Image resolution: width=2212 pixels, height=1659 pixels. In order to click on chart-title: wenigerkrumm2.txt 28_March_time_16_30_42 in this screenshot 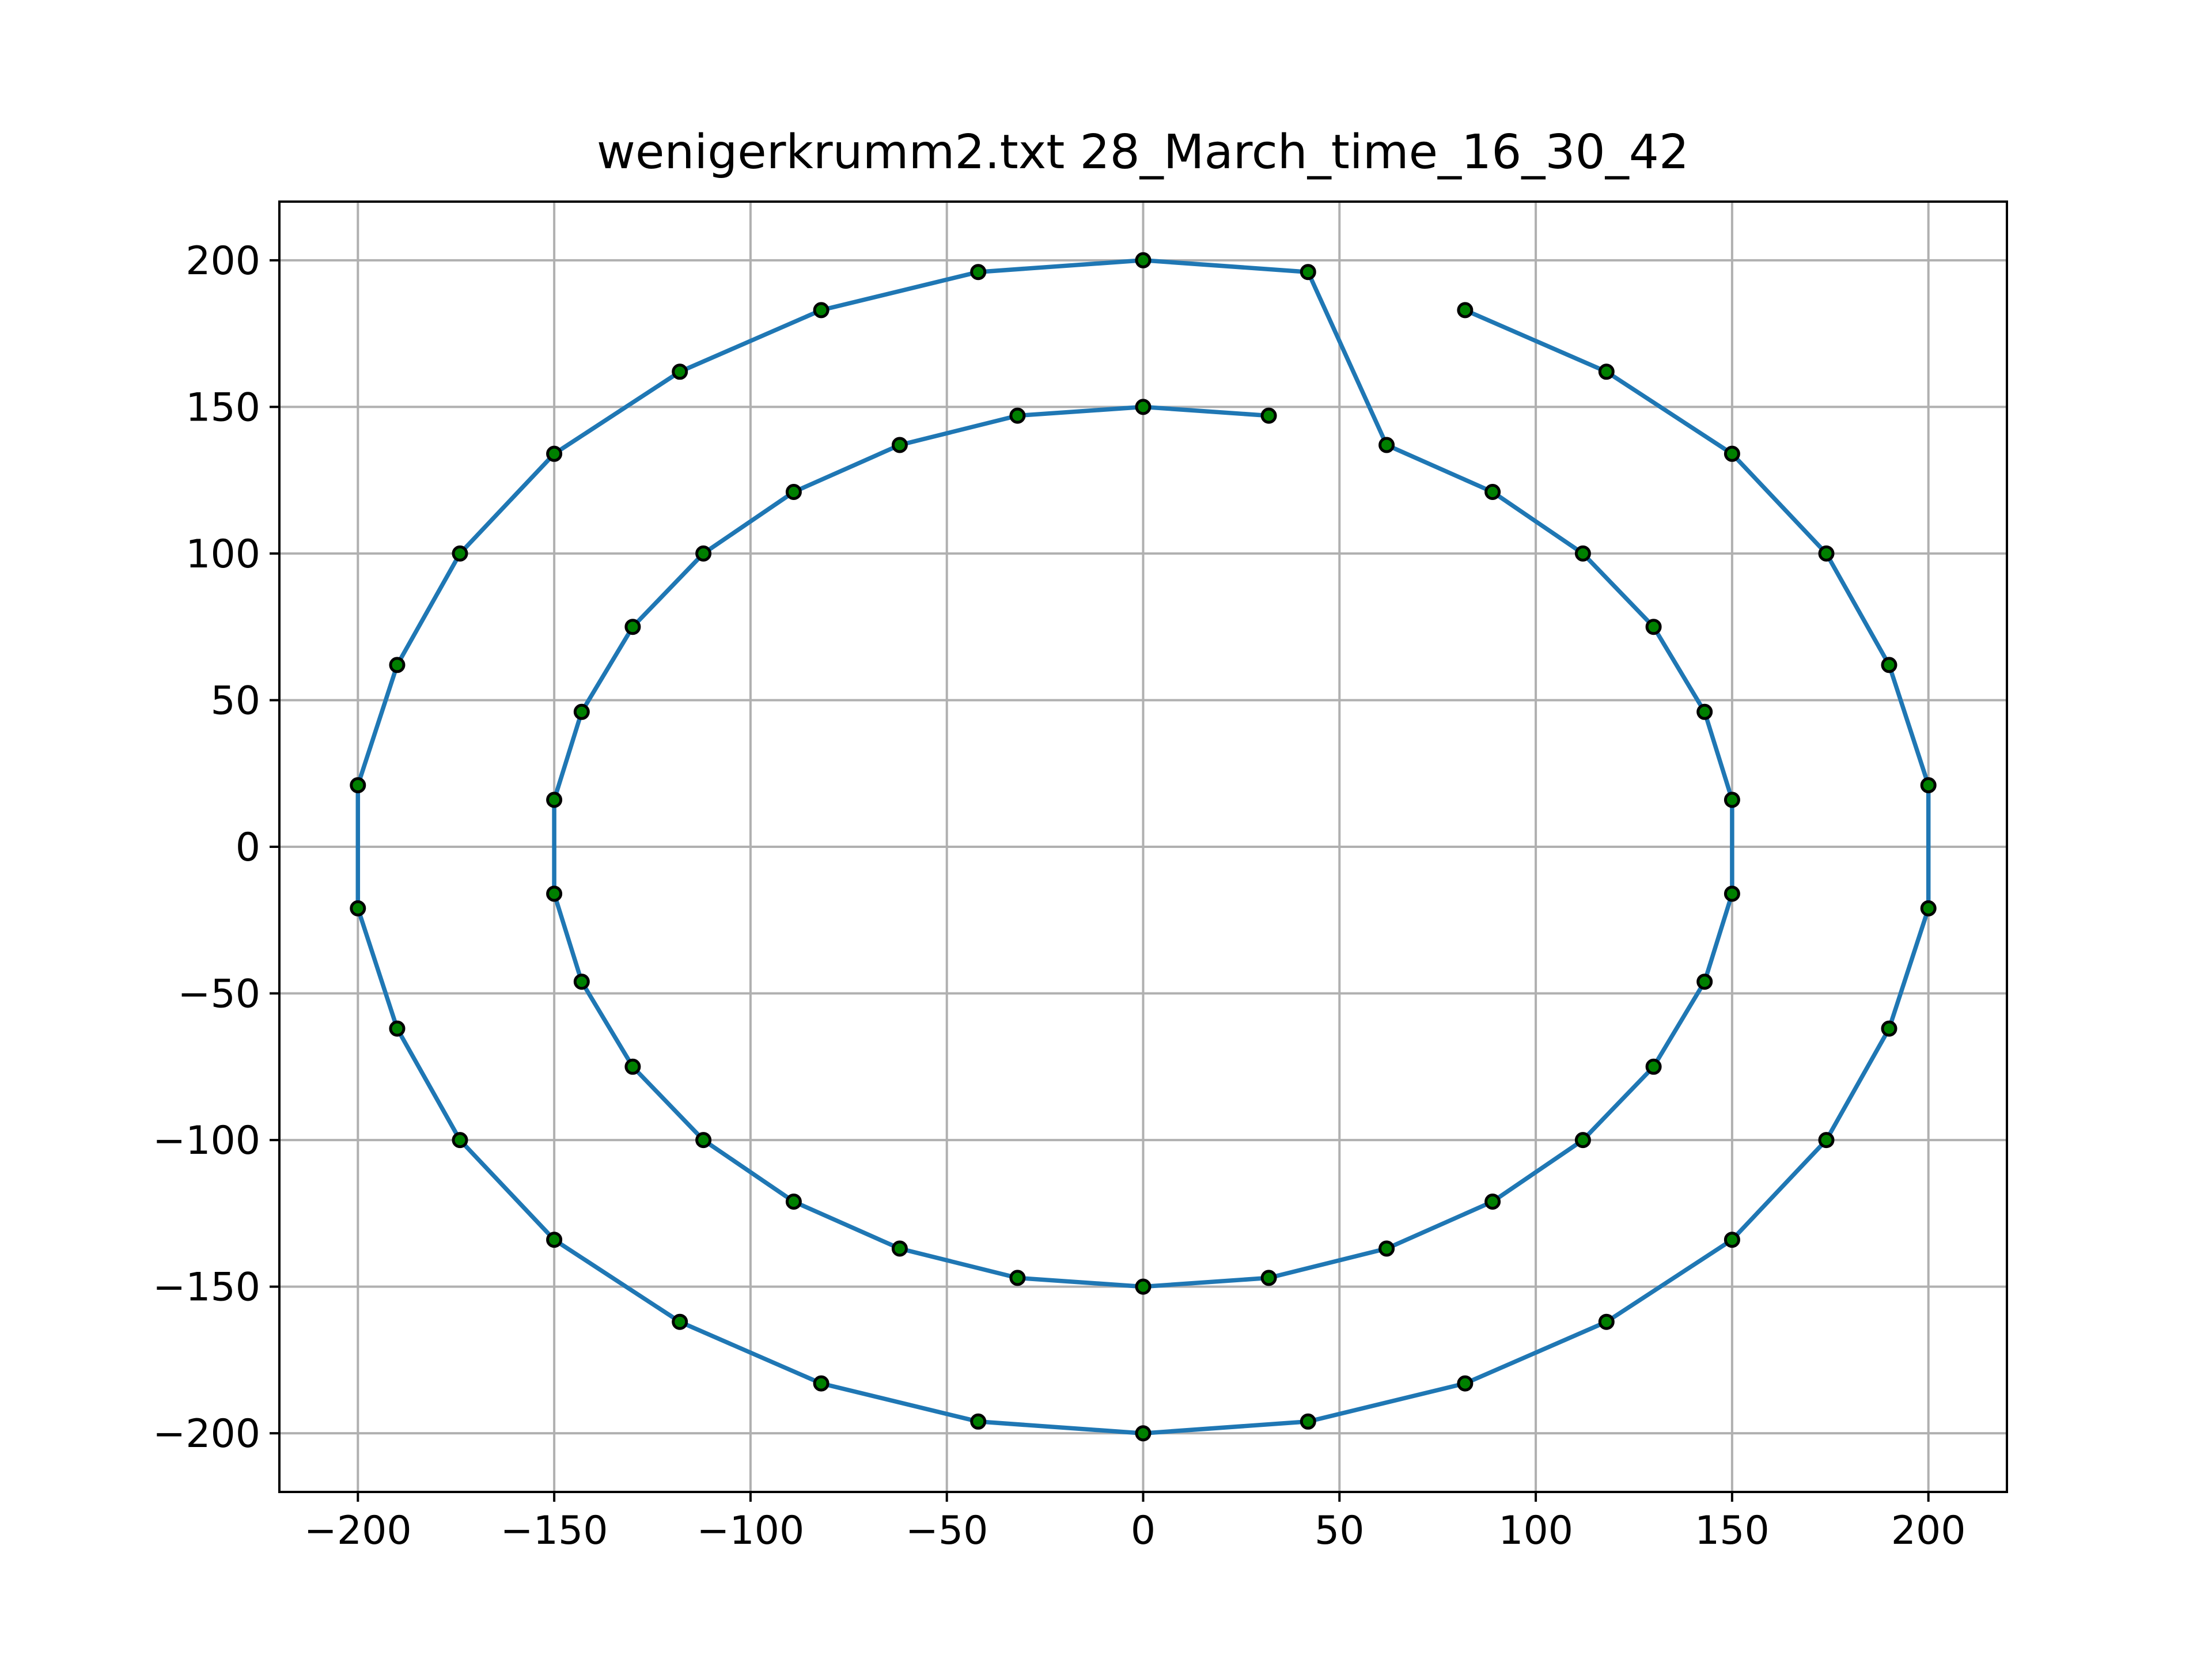, I will do `click(1143, 152)`.